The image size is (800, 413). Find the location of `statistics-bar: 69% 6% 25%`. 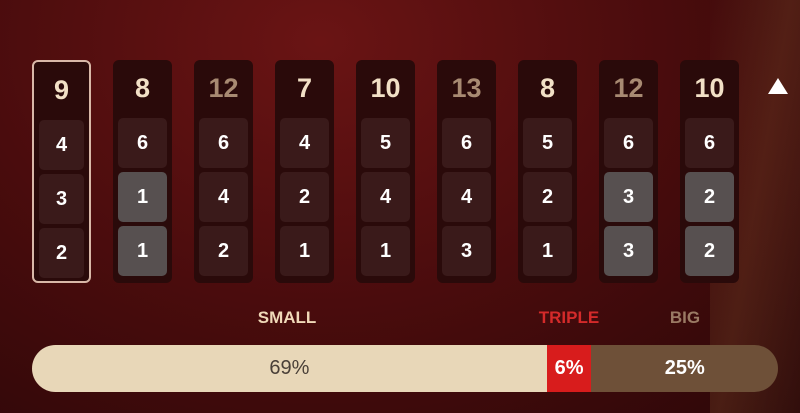

statistics-bar: 69% 6% 25% is located at coordinates (405, 368).